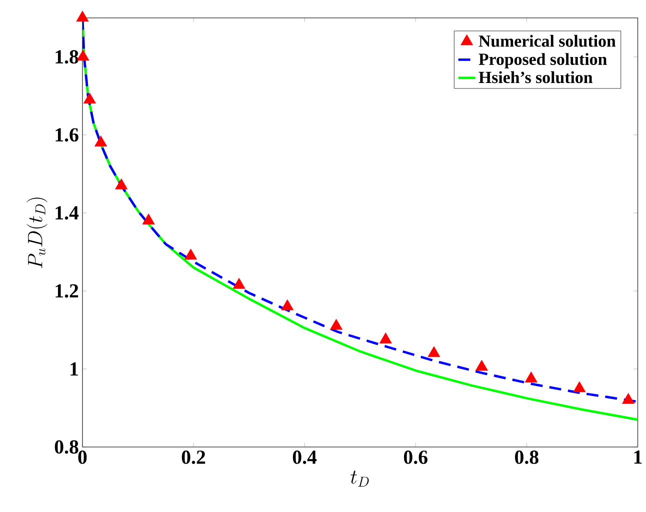 Image resolution: width=646 pixels, height=512 pixels. What do you see at coordinates (304, 457) in the screenshot?
I see `x-tick-label: 0.4` at bounding box center [304, 457].